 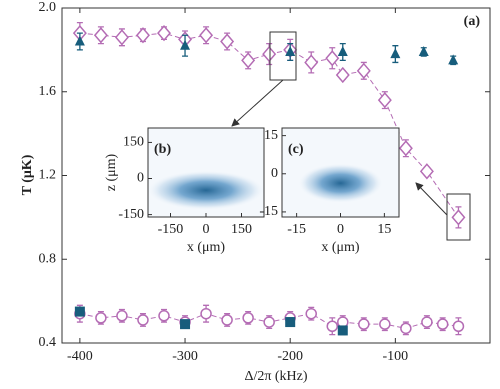 I want to click on x-axis-label: Δ/2π (kHz), so click(x=275, y=376).